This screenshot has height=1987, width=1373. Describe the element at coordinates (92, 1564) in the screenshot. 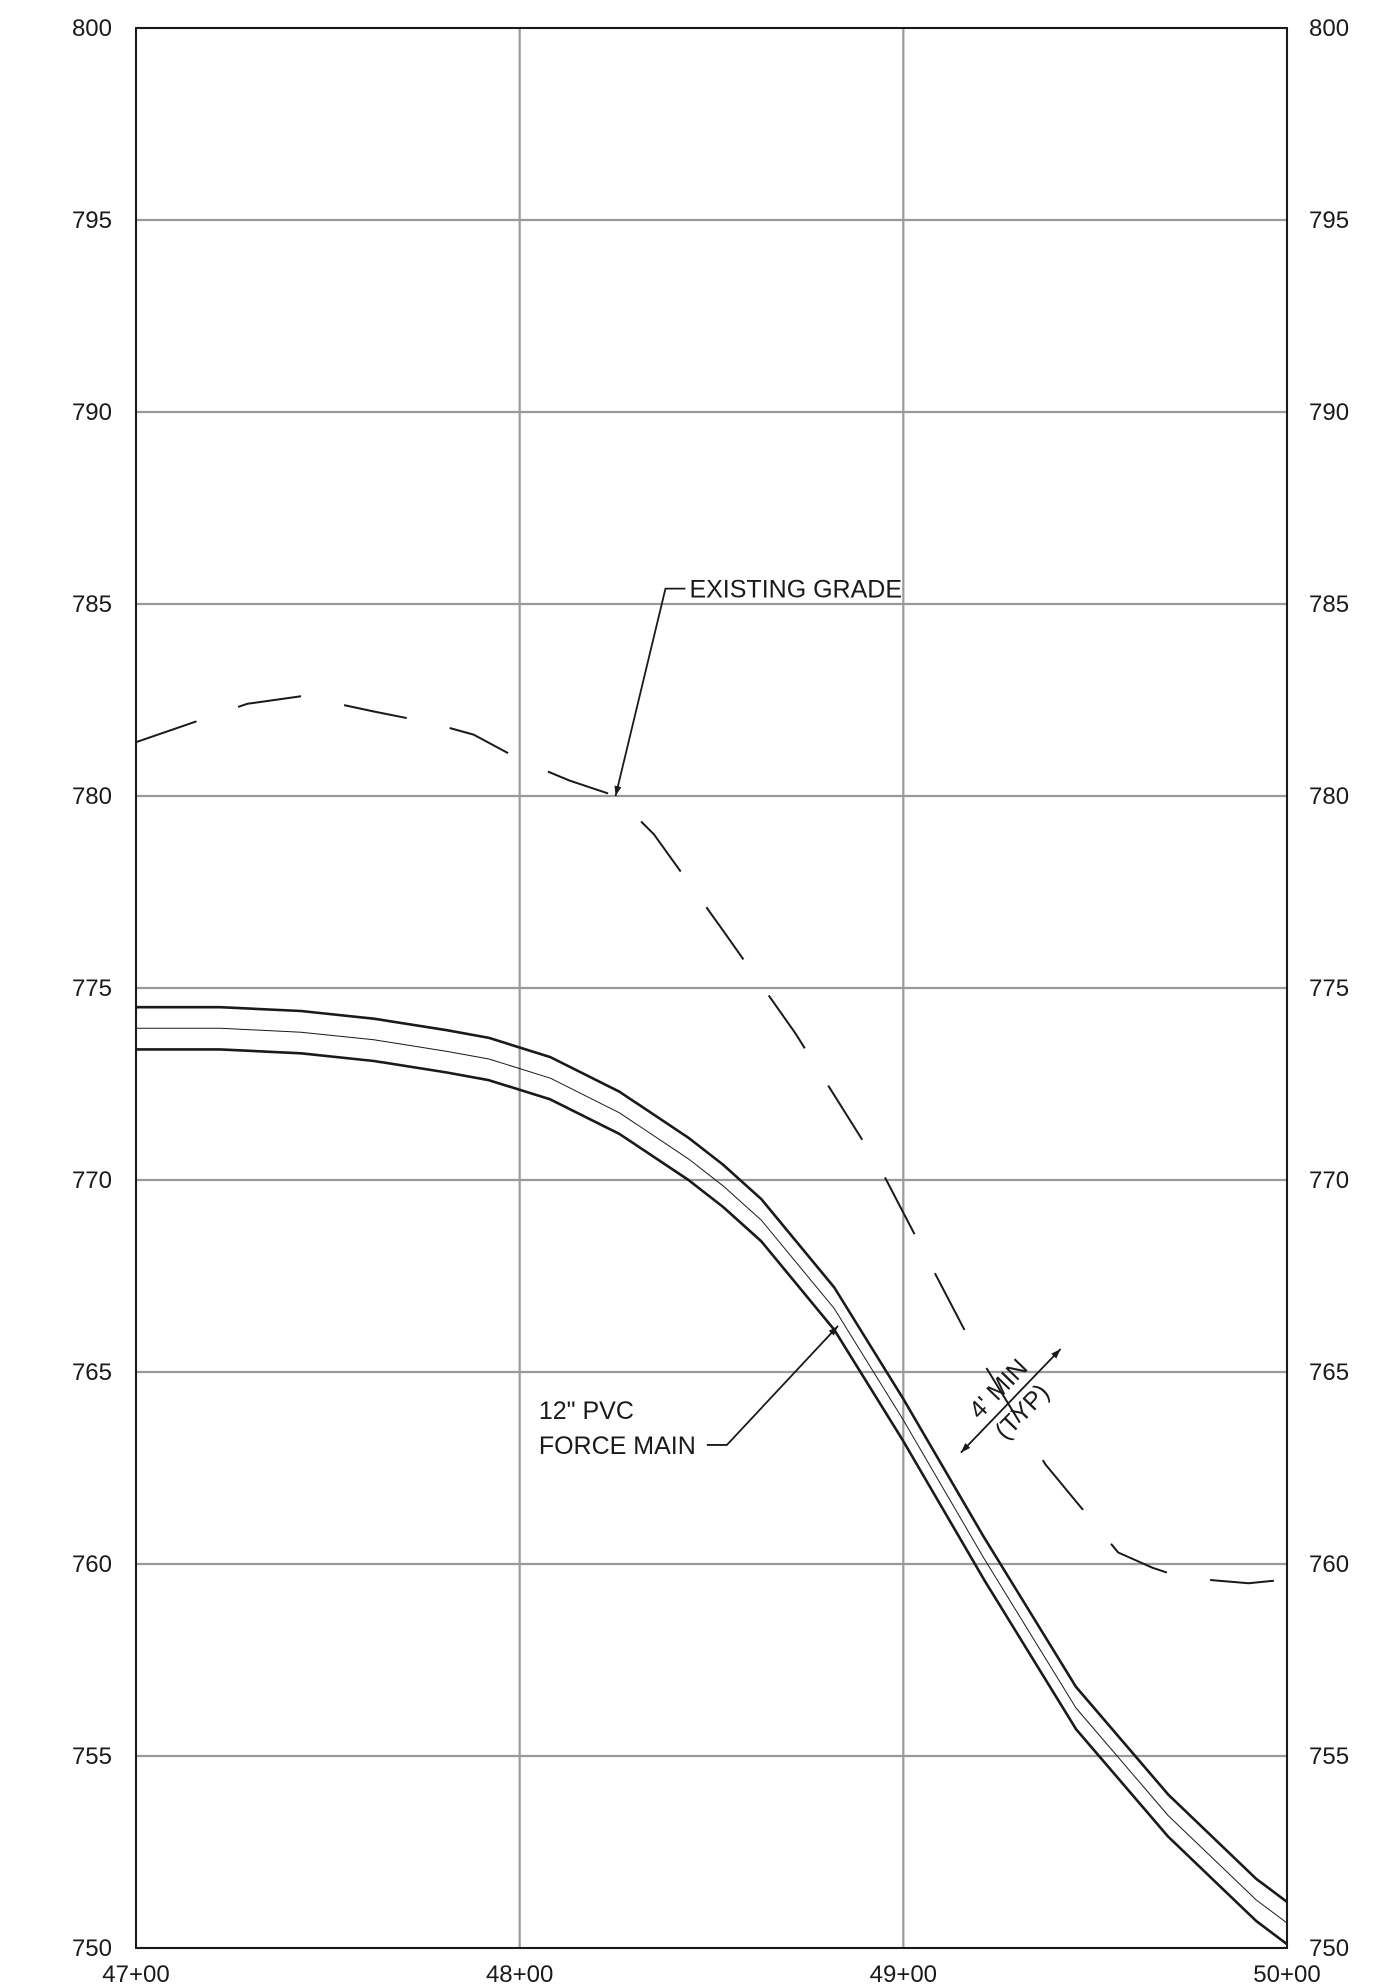

I see `y-tick-label-left: 760` at that location.